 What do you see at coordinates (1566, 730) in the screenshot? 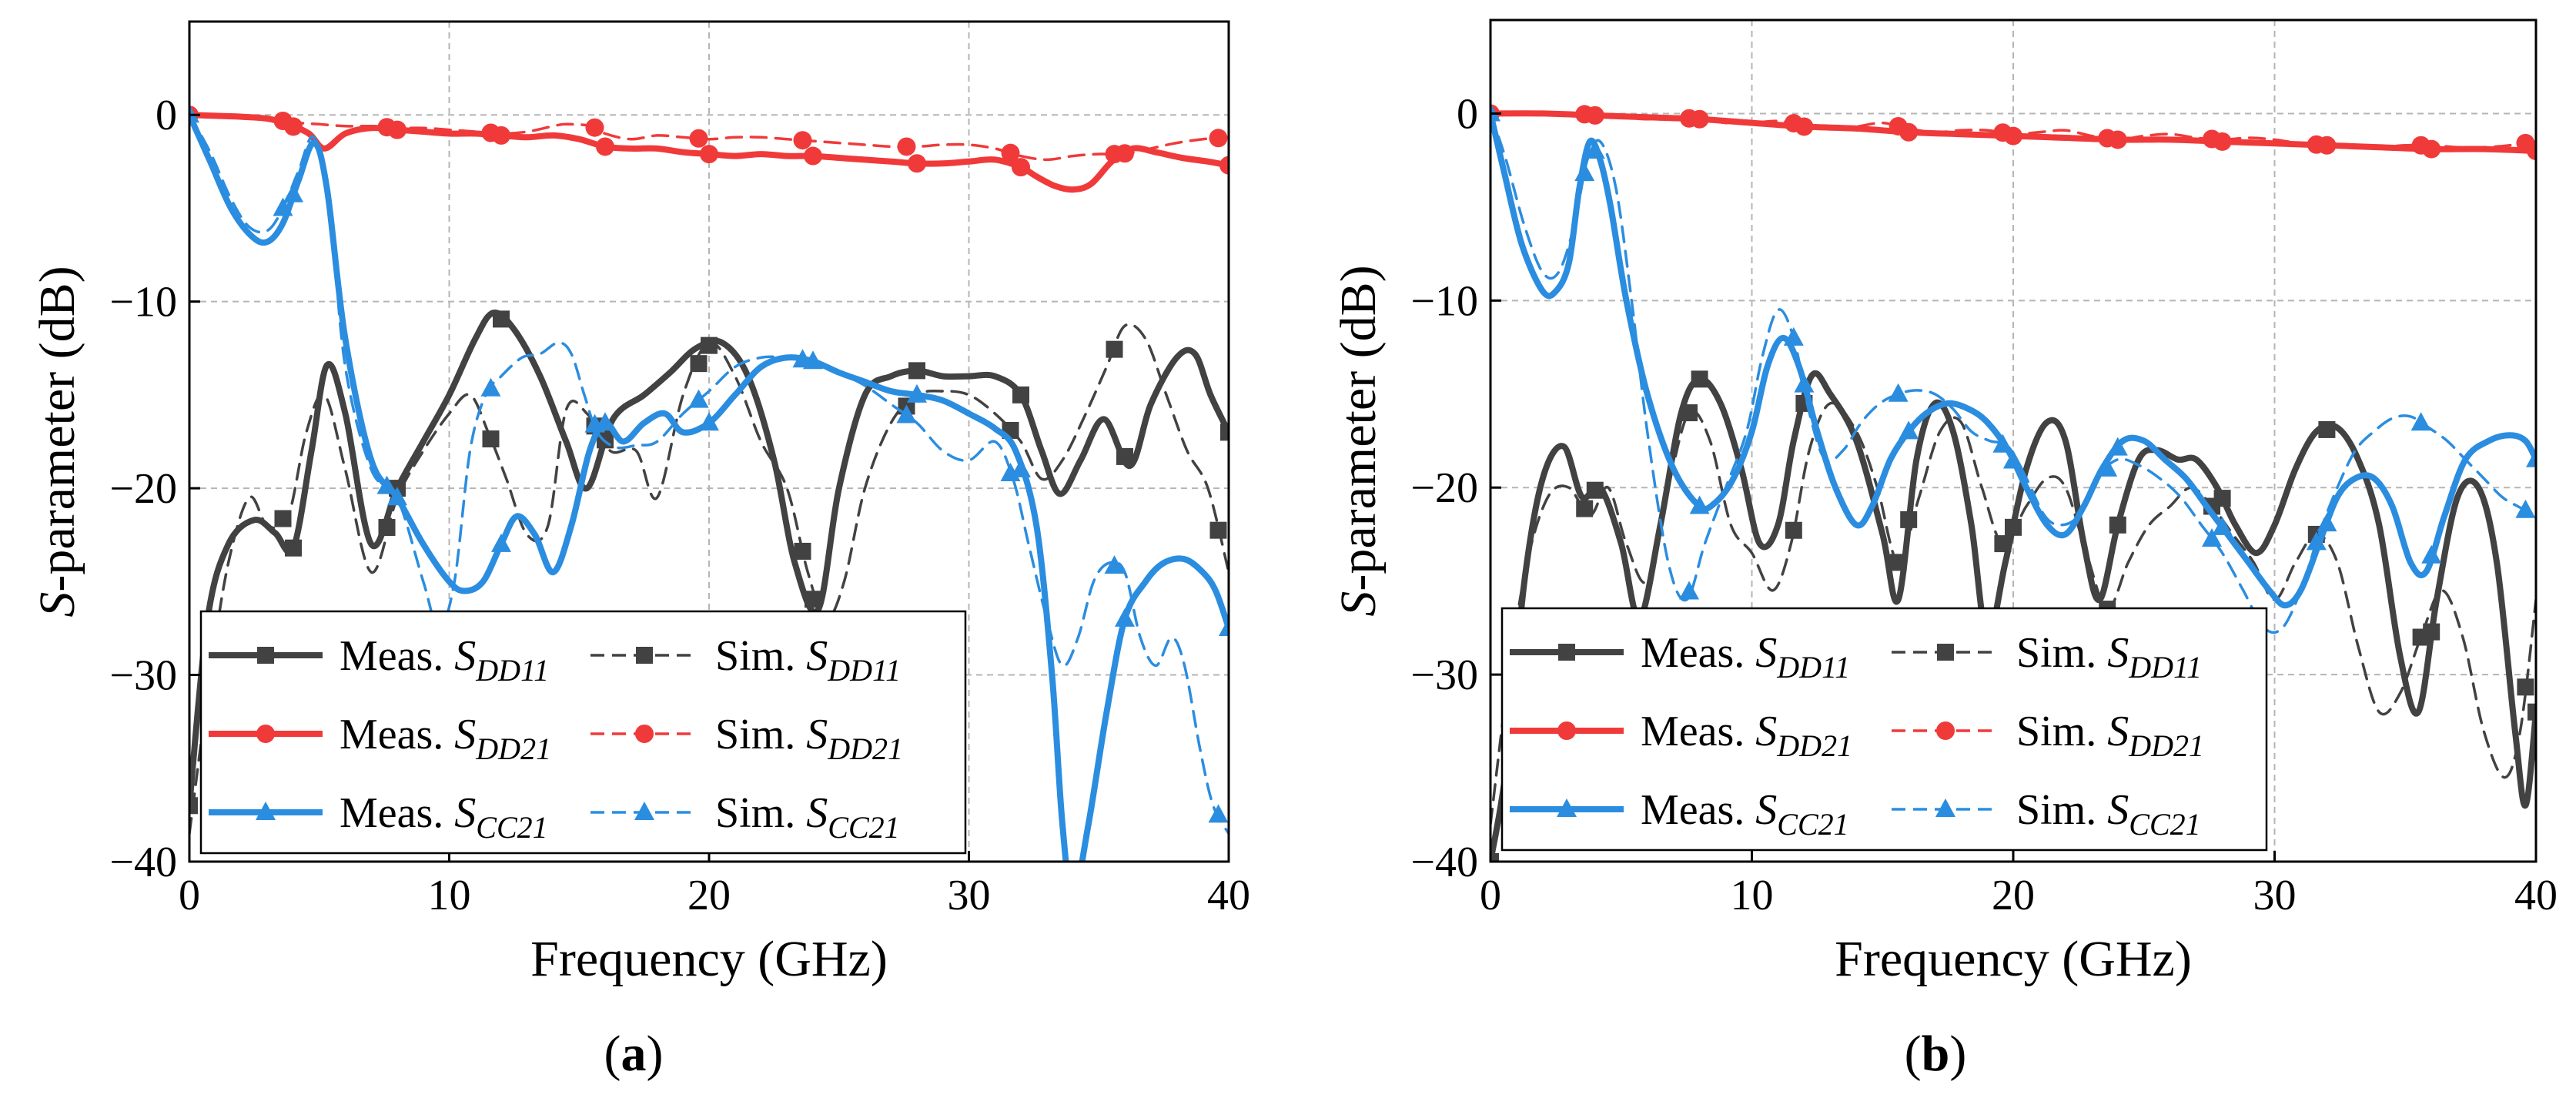
I see `legend-marker-meas-dd21` at bounding box center [1566, 730].